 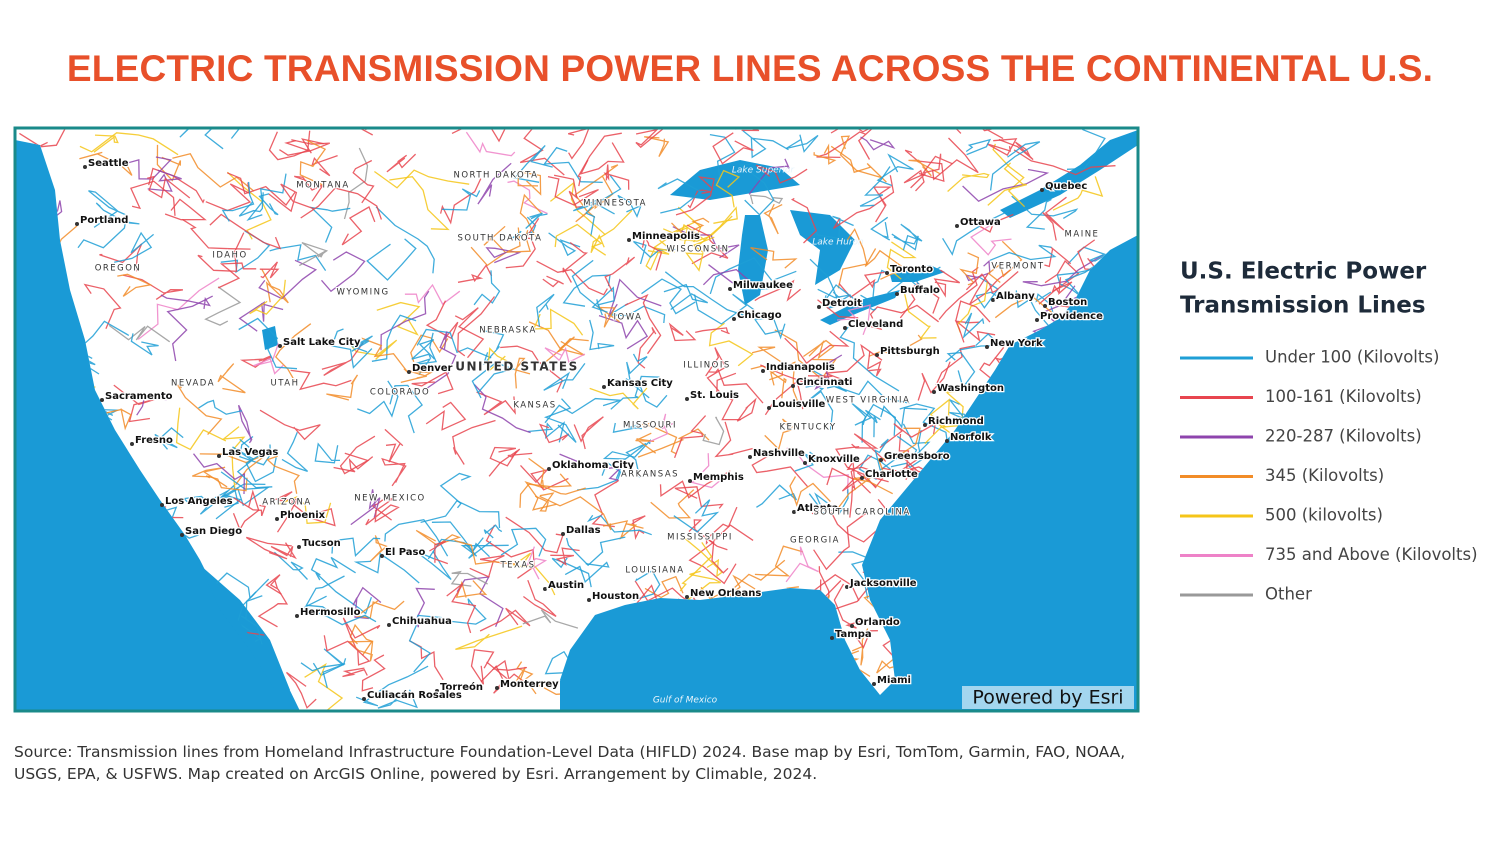 I want to click on city-label: Austin, so click(x=566, y=585).